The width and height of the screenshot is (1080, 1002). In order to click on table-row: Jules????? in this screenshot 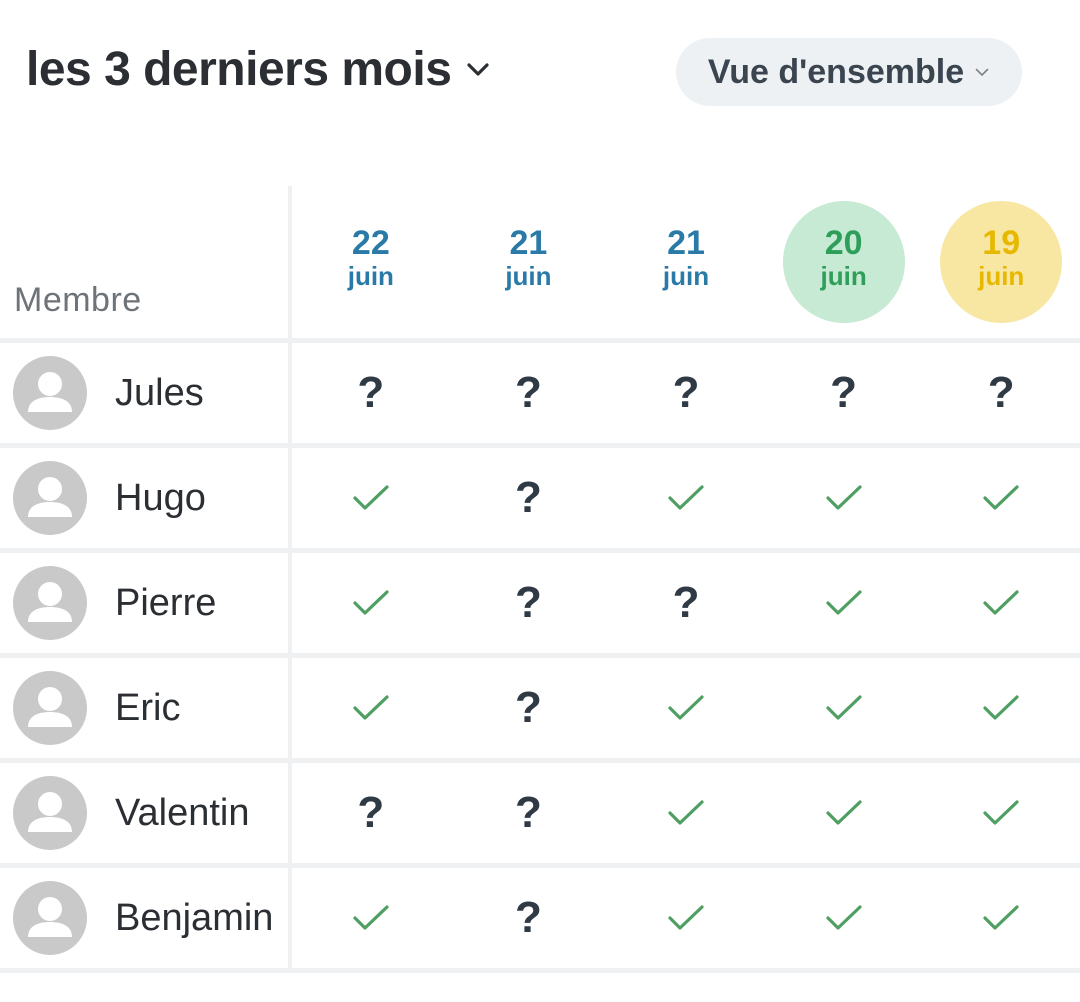, I will do `click(540, 390)`.